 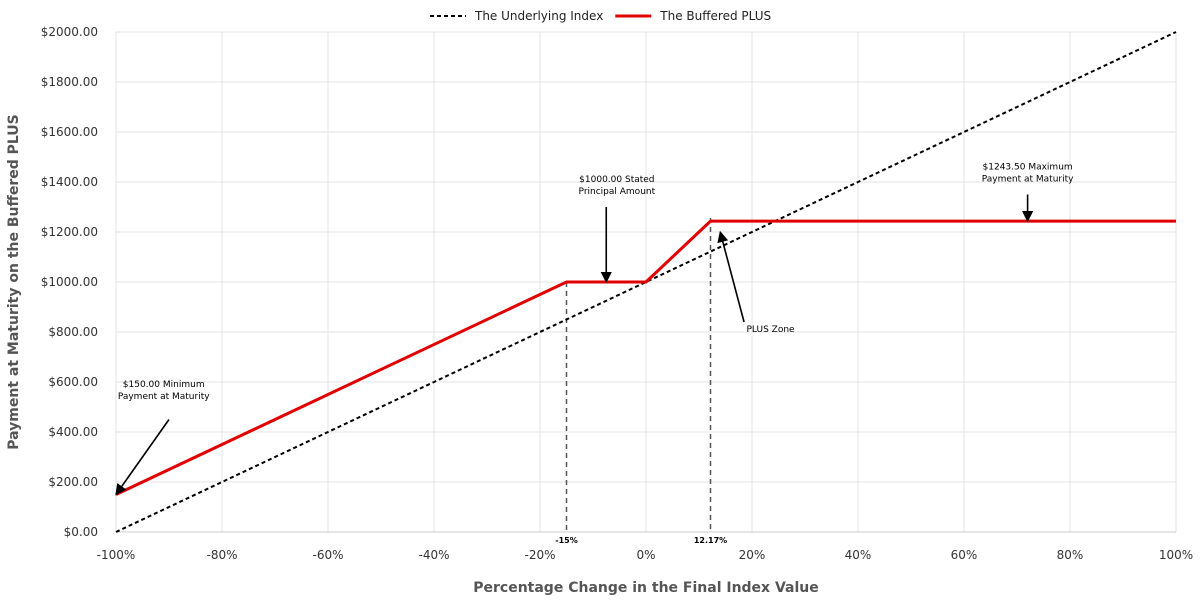 What do you see at coordinates (1176, 555) in the screenshot?
I see `x-tick-label: 100%` at bounding box center [1176, 555].